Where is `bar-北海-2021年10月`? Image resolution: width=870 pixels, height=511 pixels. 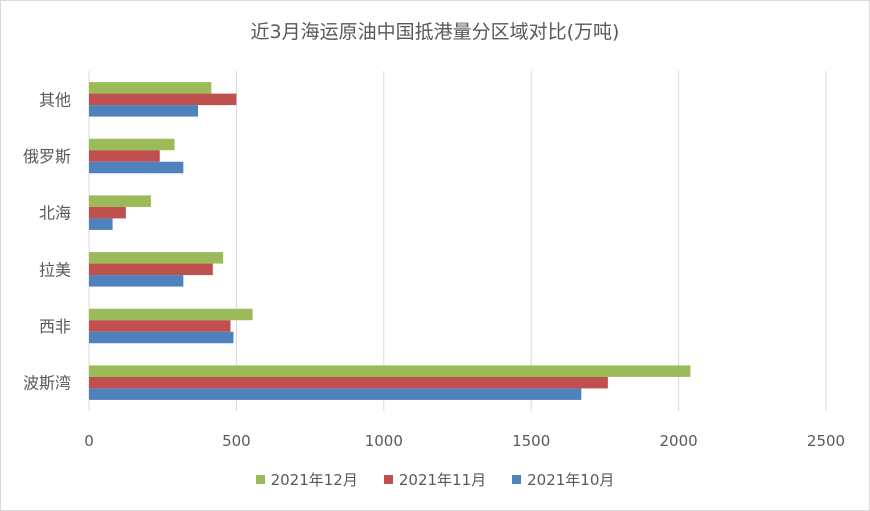
bar-北海-2021年10月 is located at coordinates (101, 224).